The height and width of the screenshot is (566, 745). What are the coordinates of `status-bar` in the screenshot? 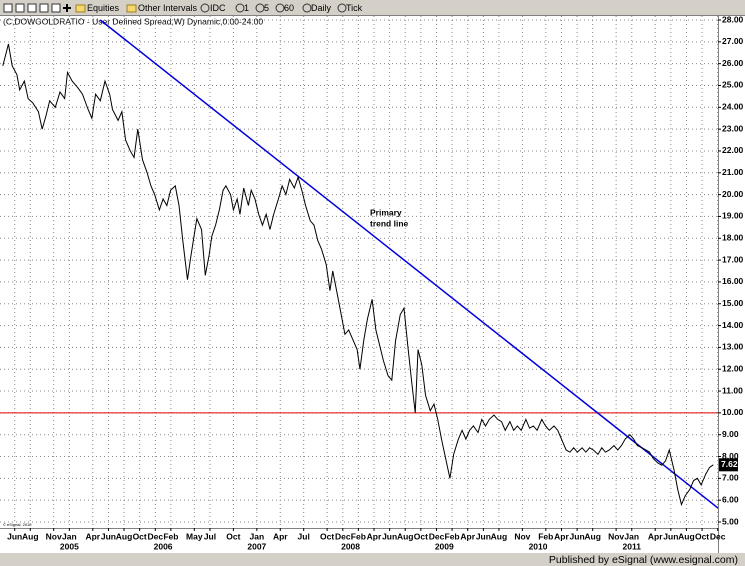 It's located at (372, 559).